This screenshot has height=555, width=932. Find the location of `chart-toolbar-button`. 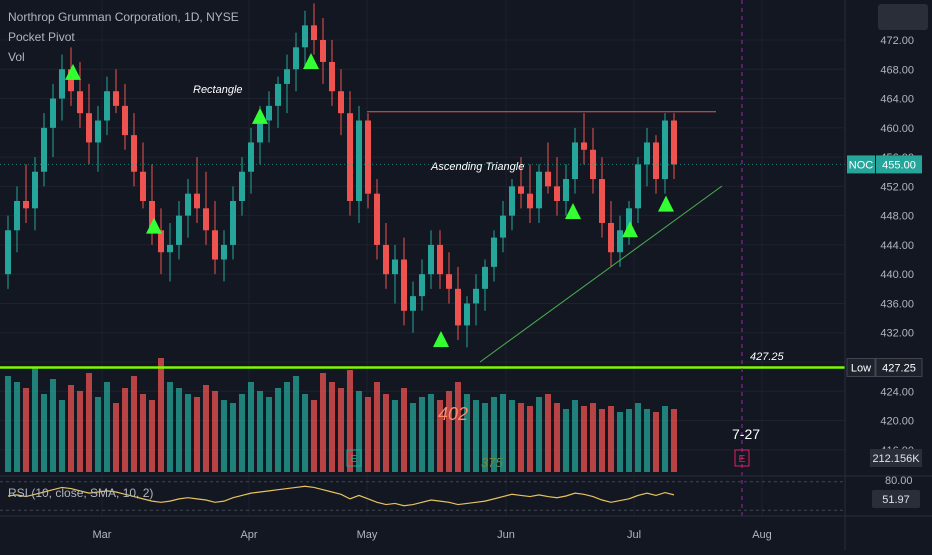

chart-toolbar-button is located at coordinates (903, 17).